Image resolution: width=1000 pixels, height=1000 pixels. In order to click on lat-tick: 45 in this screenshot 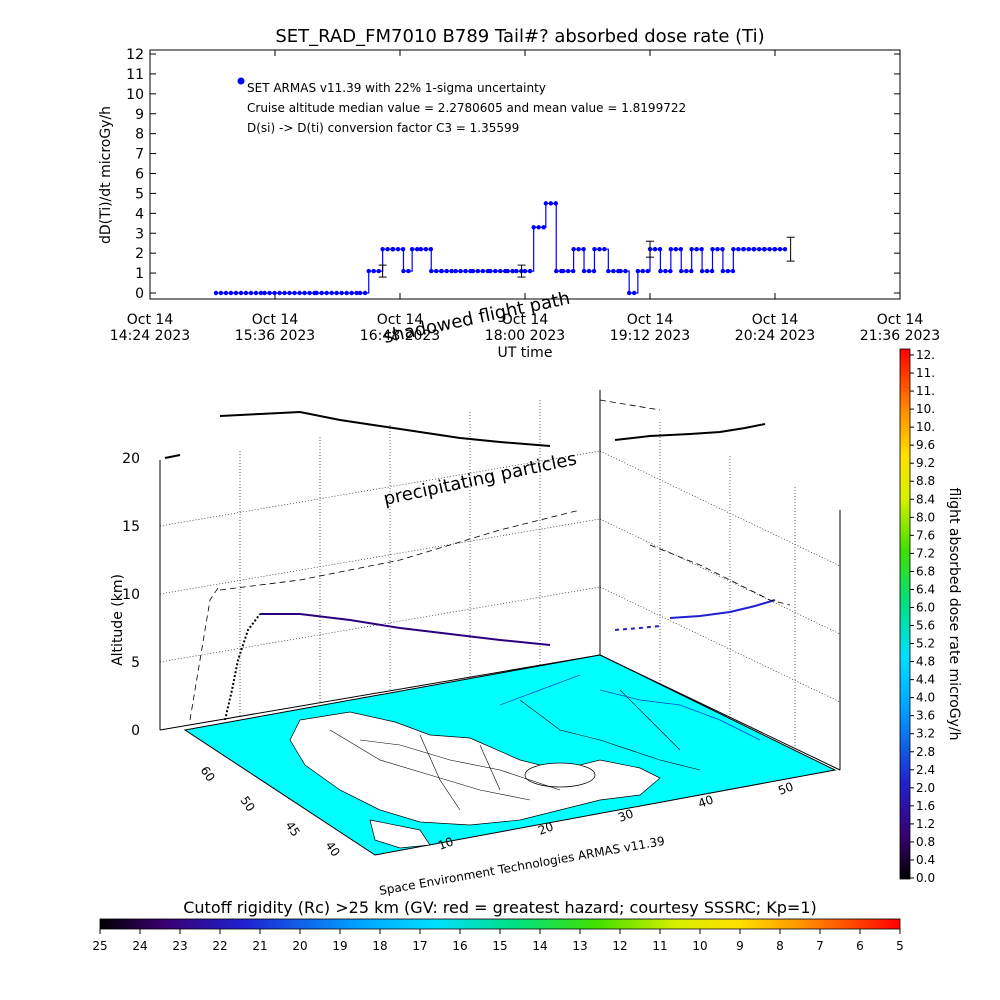, I will do `click(293, 829)`.